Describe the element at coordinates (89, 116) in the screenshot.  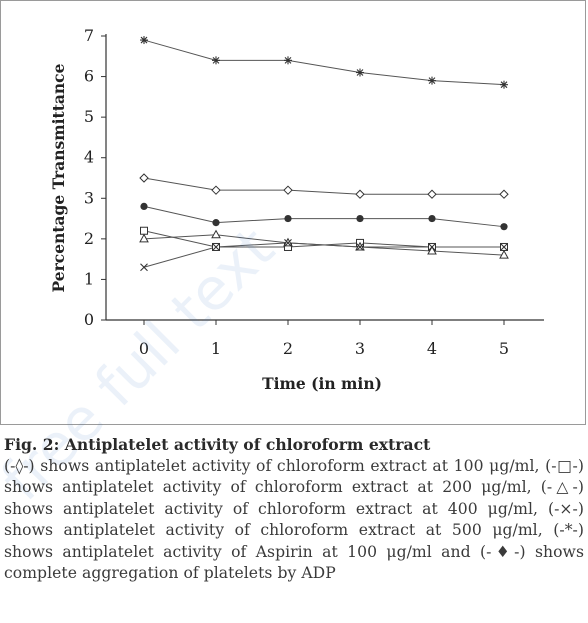
I see `y-tick-label: 5` at that location.